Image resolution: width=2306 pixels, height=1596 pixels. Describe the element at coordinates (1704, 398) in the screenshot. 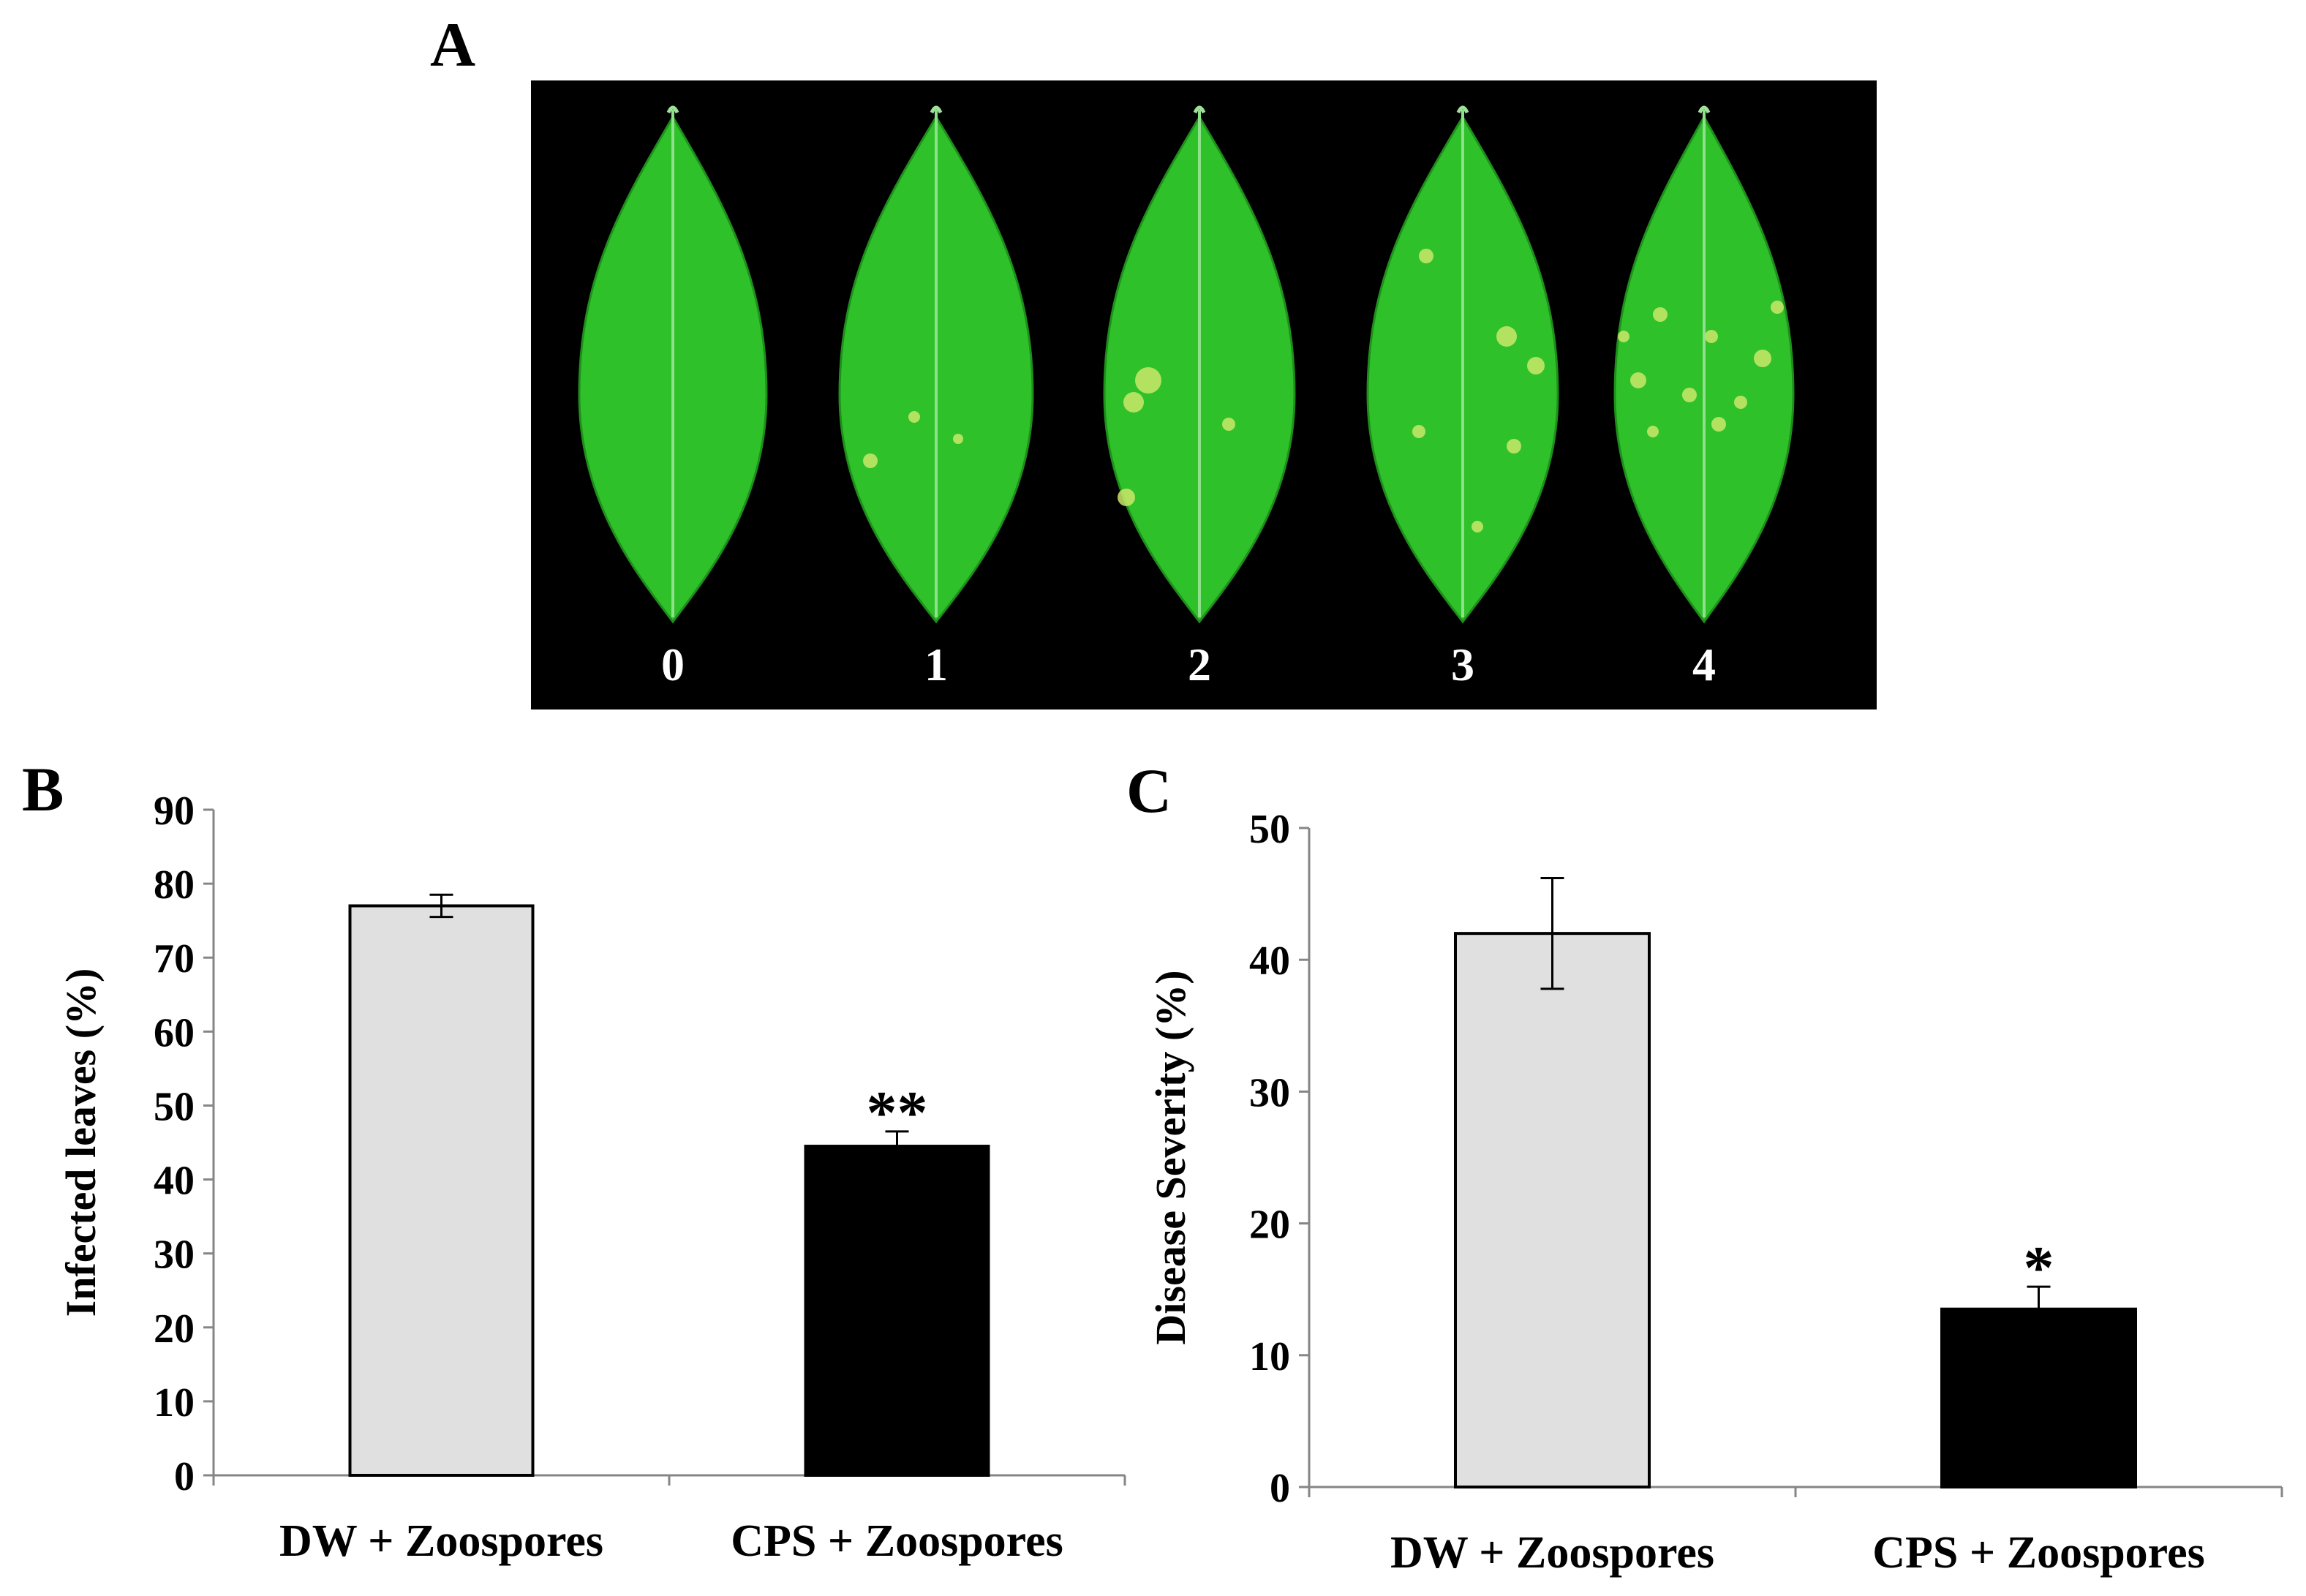

I see `leaf: 4` at that location.